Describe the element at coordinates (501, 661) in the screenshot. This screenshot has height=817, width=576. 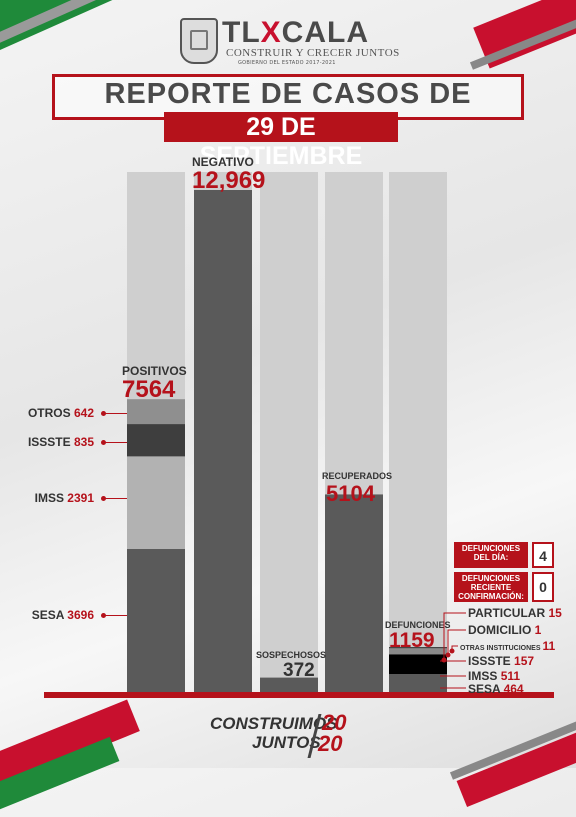
I see `defunciones-label: ISSSTE 157` at that location.